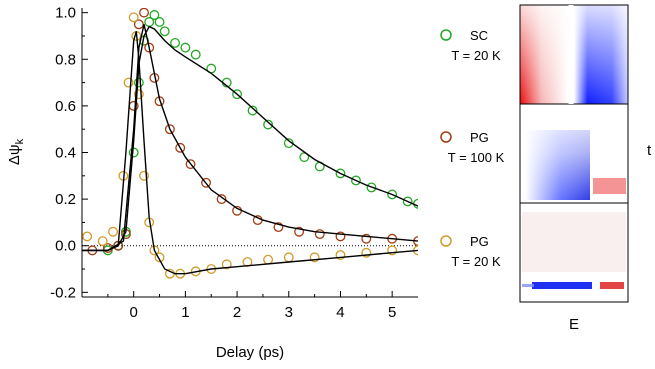 The width and height of the screenshot is (655, 369). Describe the element at coordinates (20, 141) in the screenshot. I see `y-axis-title-sub: k` at that location.